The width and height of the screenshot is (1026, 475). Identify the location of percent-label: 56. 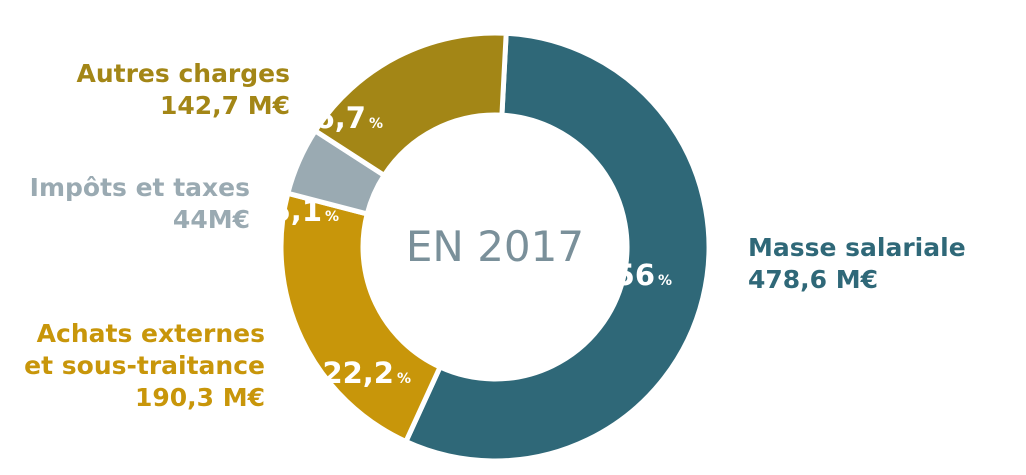
(635, 275).